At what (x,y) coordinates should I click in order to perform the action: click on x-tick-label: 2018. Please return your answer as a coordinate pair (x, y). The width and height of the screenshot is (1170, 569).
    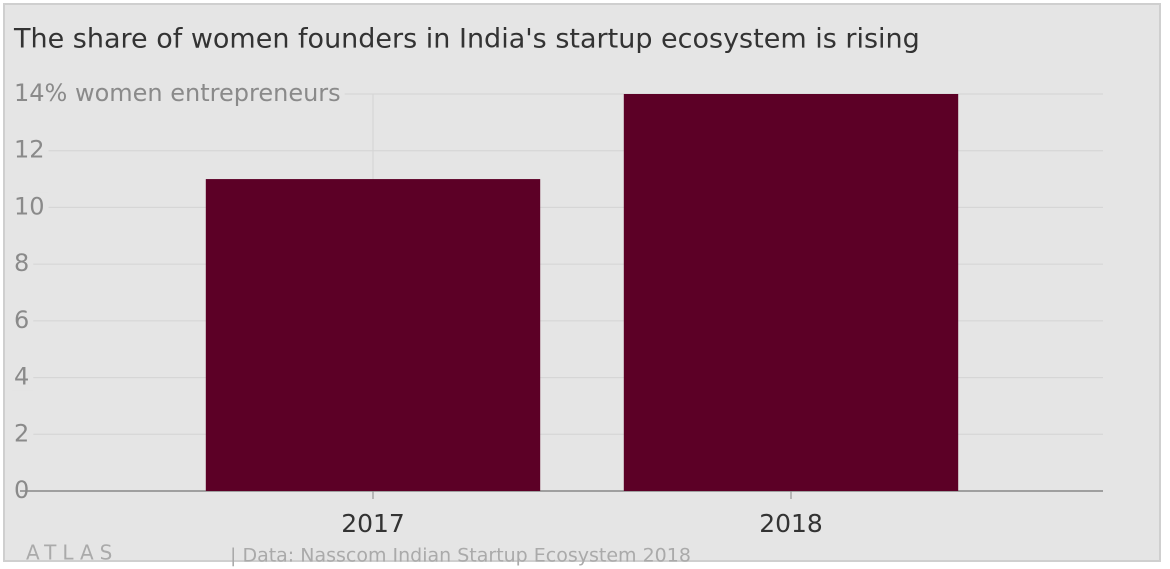
    Looking at the image, I should click on (791, 523).